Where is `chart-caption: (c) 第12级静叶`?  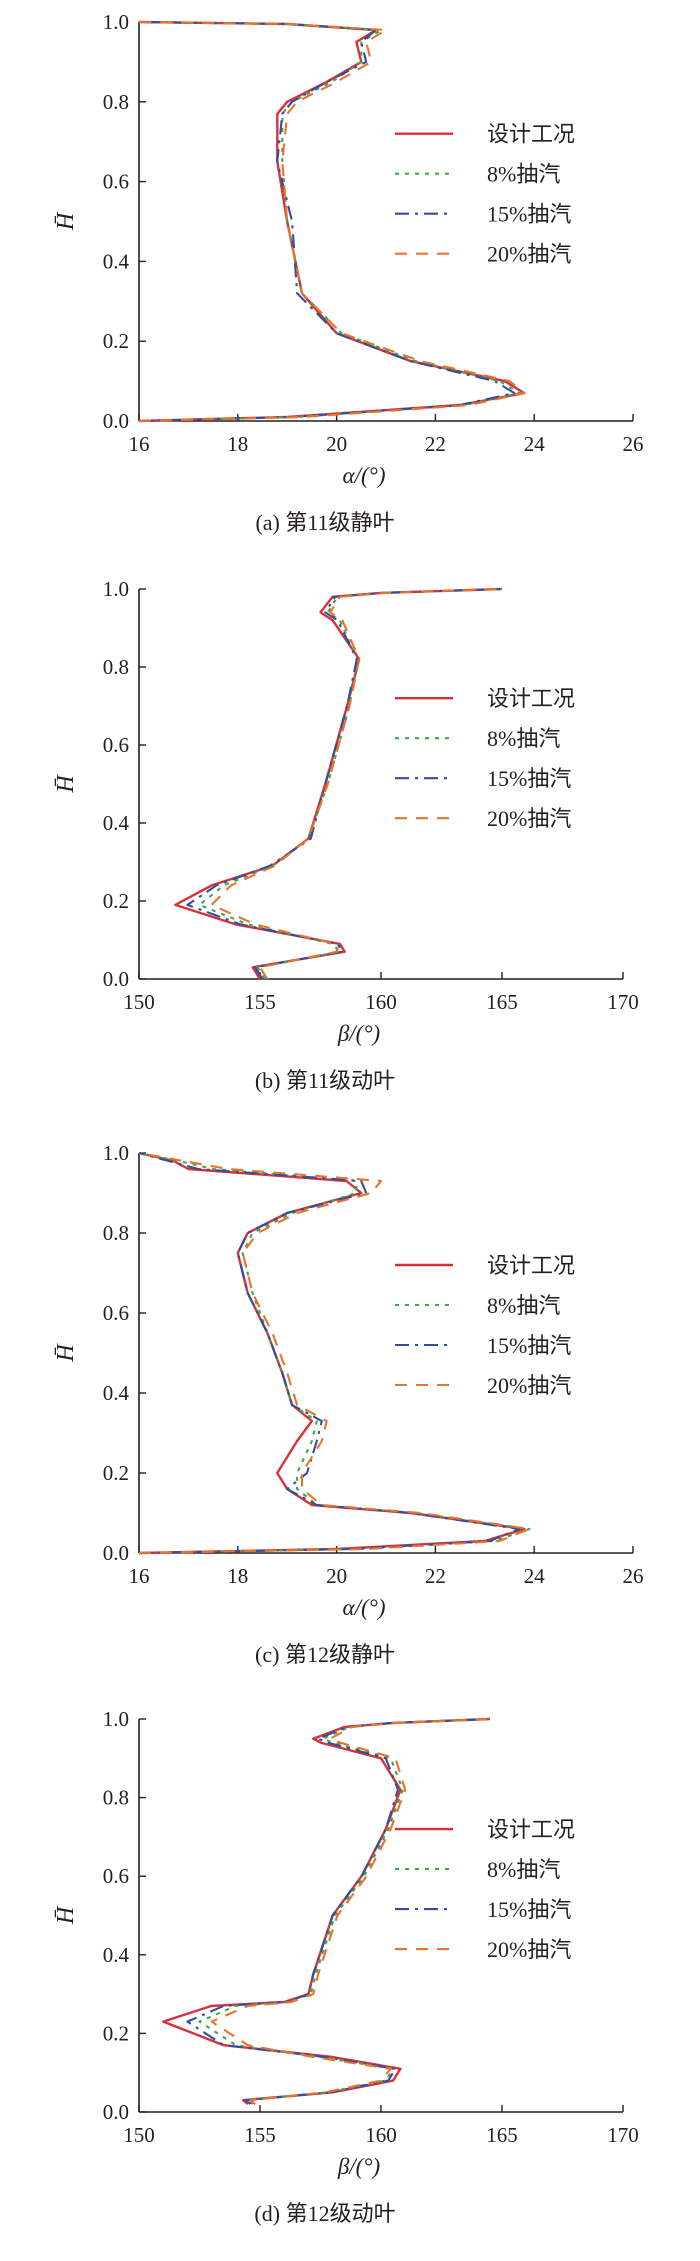
chart-caption: (c) 第12级静叶 is located at coordinates (325, 1654).